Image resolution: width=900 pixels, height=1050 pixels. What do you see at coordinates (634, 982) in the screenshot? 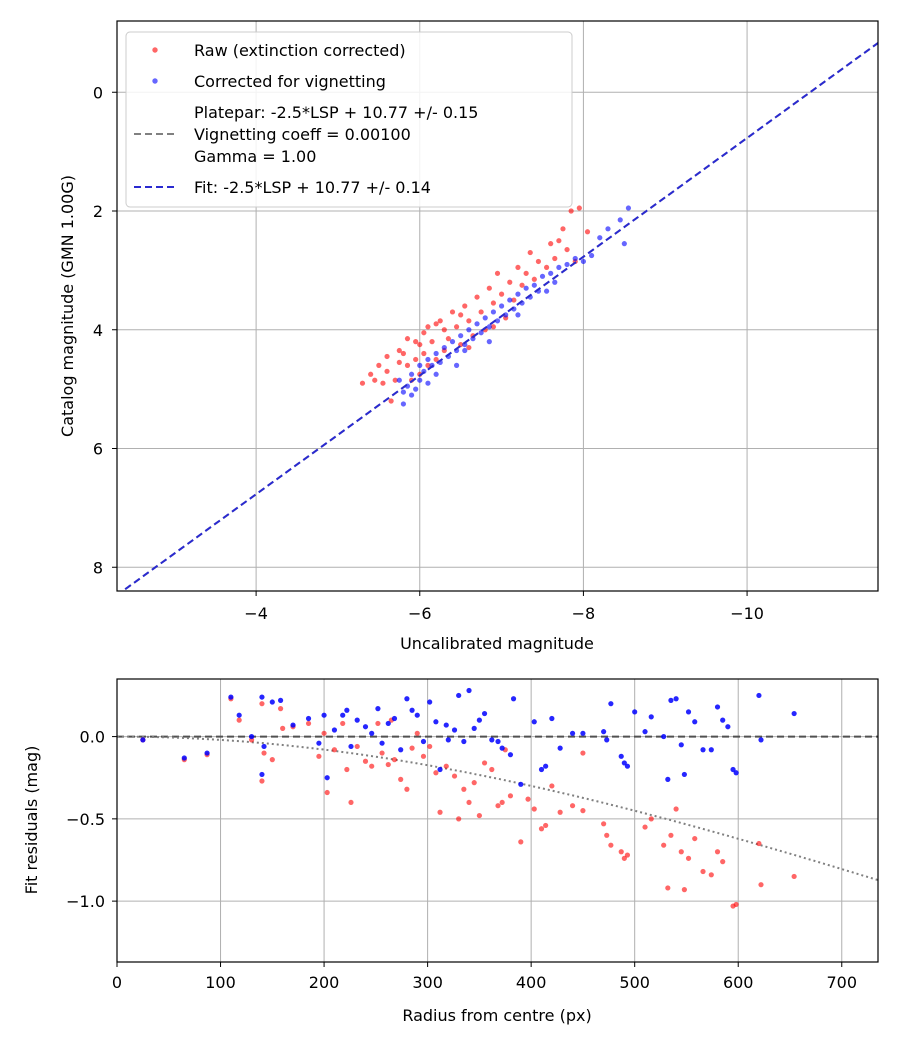
I see `bottom-x-tick-label: 500` at bounding box center [634, 982].